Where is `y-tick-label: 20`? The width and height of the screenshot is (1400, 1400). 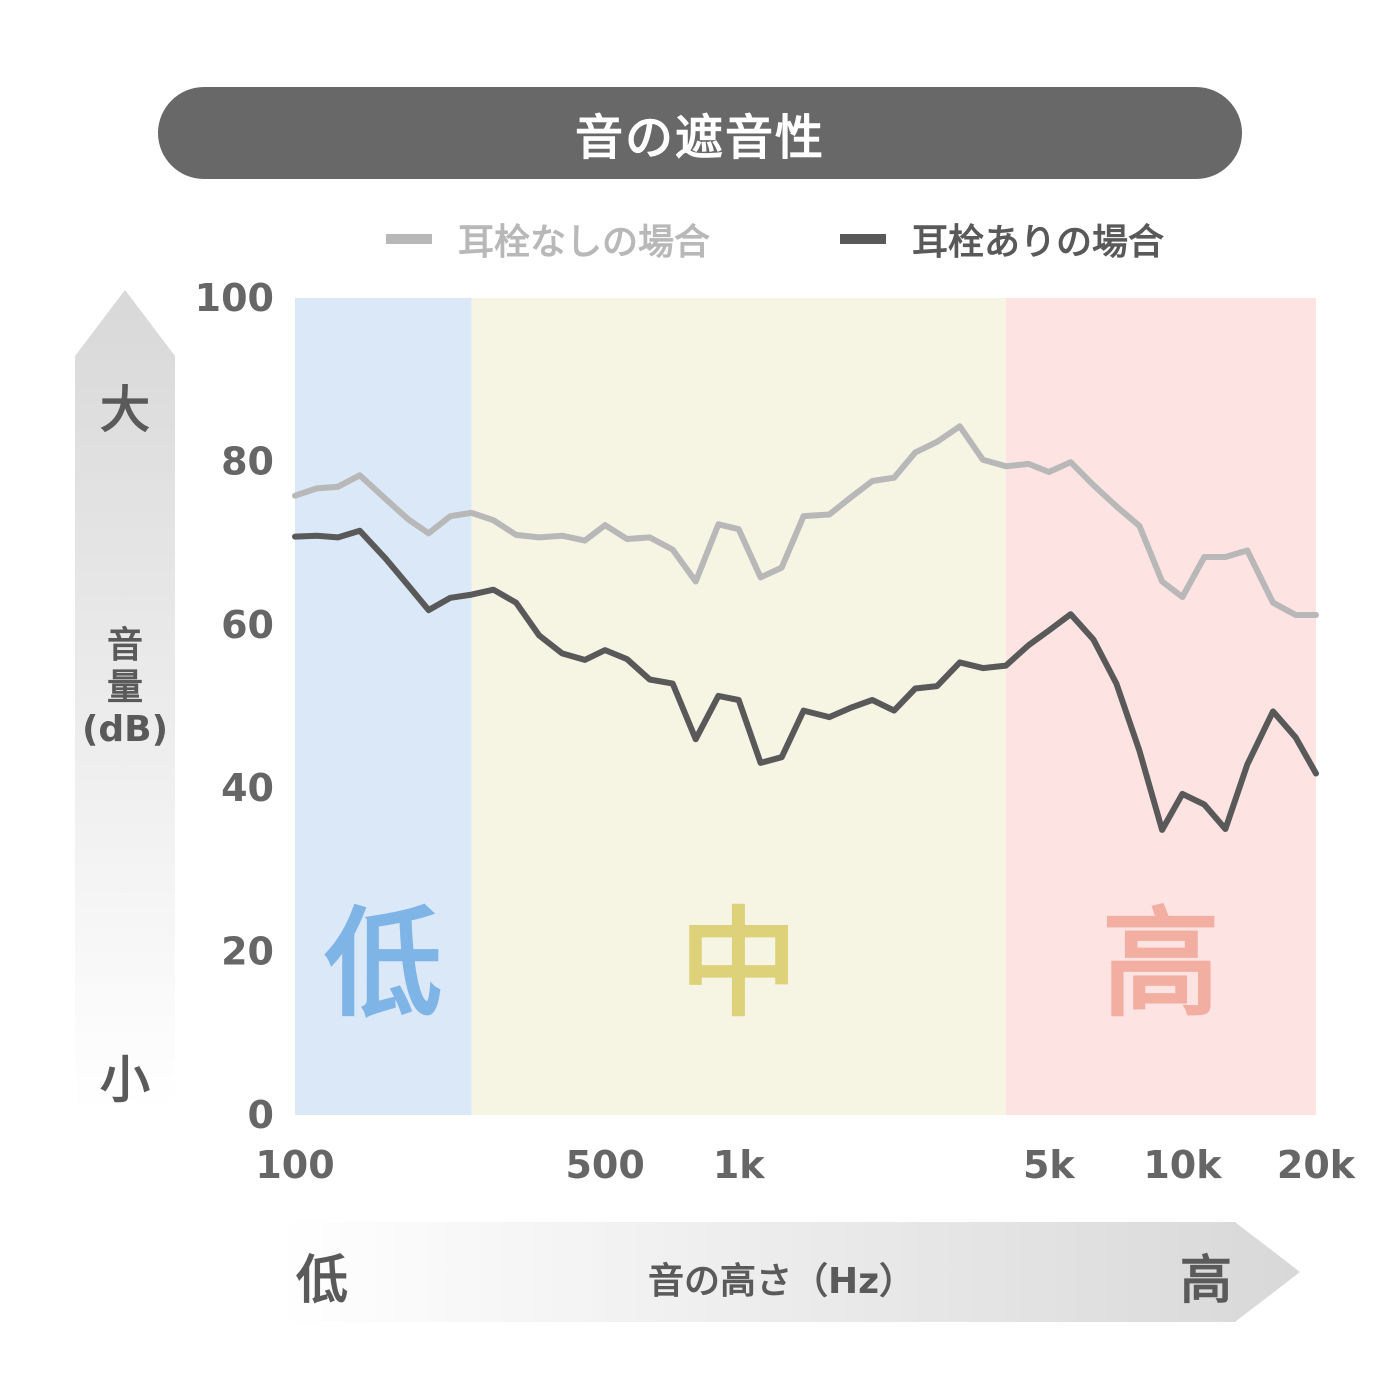 y-tick-label: 20 is located at coordinates (247, 952).